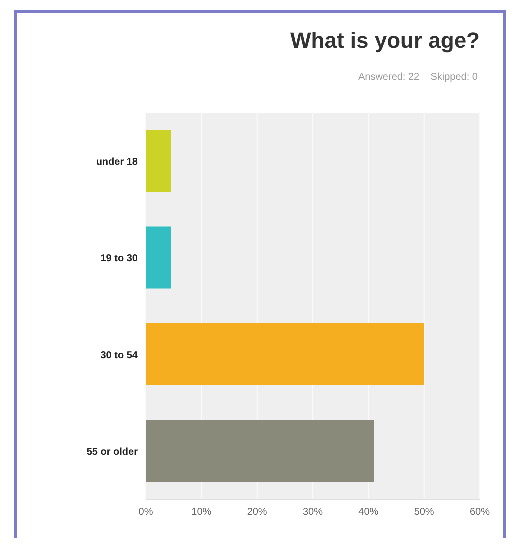  I want to click on x-tick-label: 40%, so click(368, 512).